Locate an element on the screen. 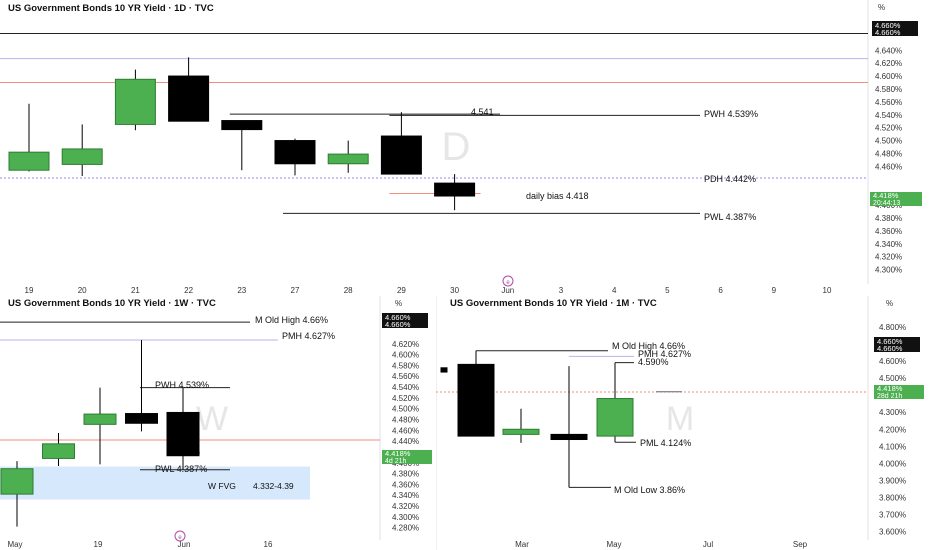  weekly-y-tick-label: 4.520% is located at coordinates (405, 398).